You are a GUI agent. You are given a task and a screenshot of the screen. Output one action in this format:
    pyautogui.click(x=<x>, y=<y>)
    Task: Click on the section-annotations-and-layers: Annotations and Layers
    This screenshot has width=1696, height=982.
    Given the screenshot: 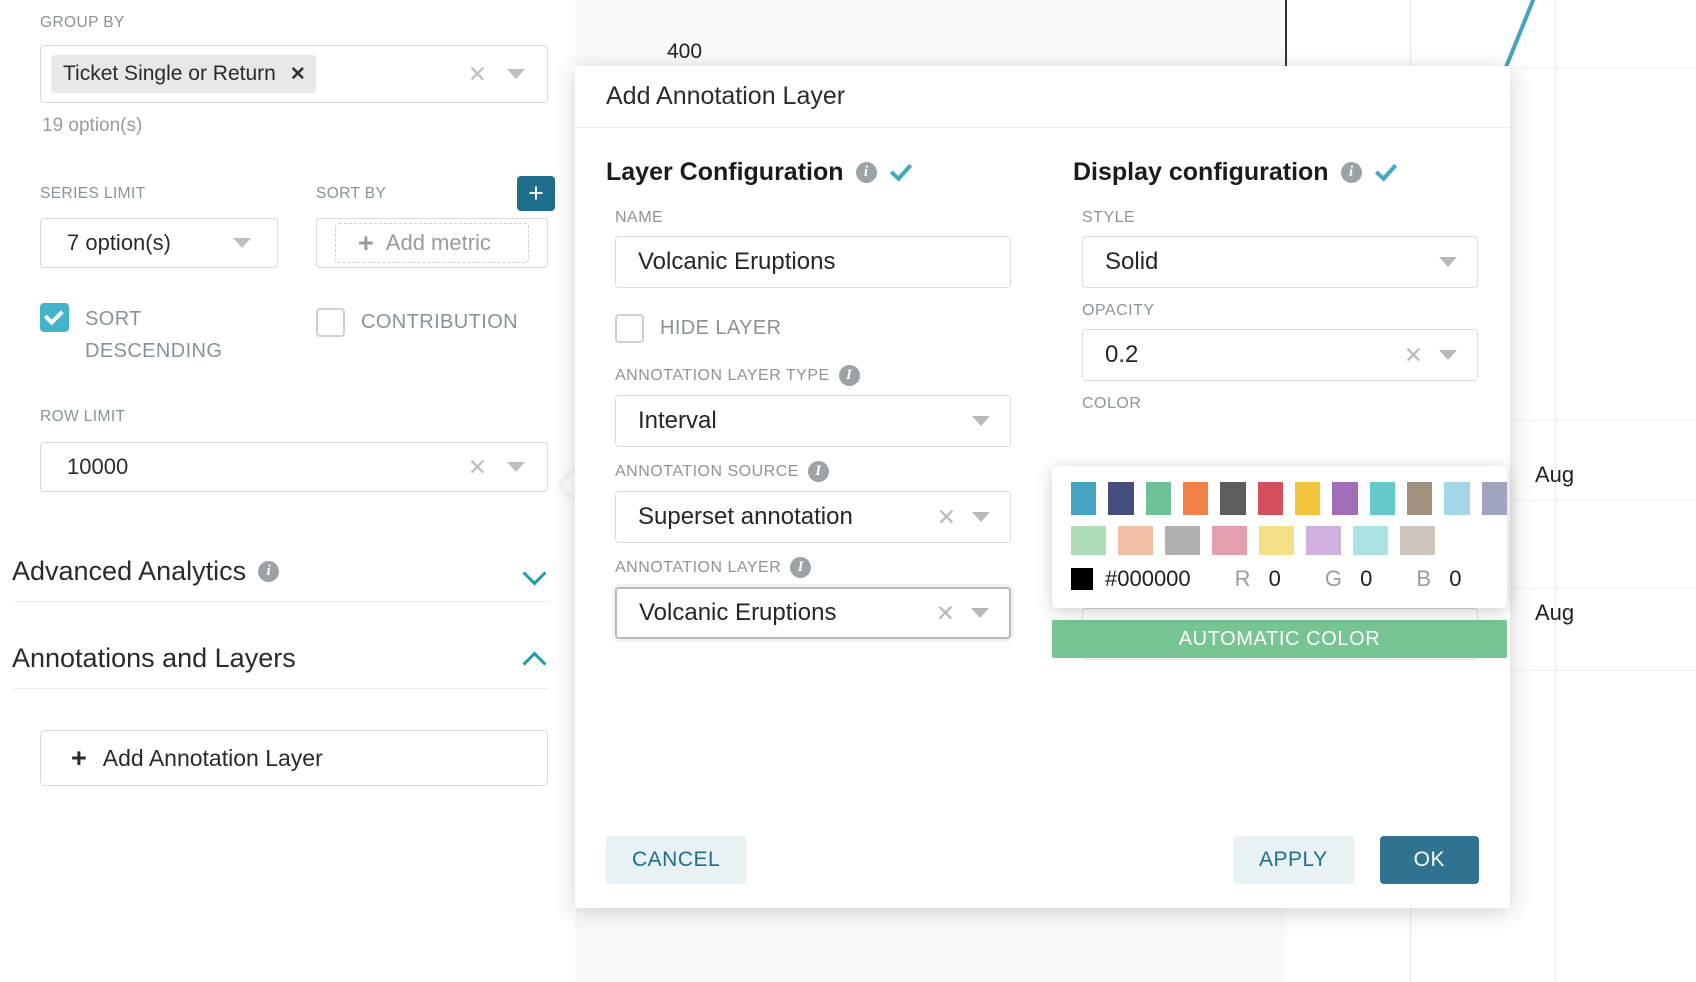 What is the action you would take?
    pyautogui.click(x=280, y=666)
    